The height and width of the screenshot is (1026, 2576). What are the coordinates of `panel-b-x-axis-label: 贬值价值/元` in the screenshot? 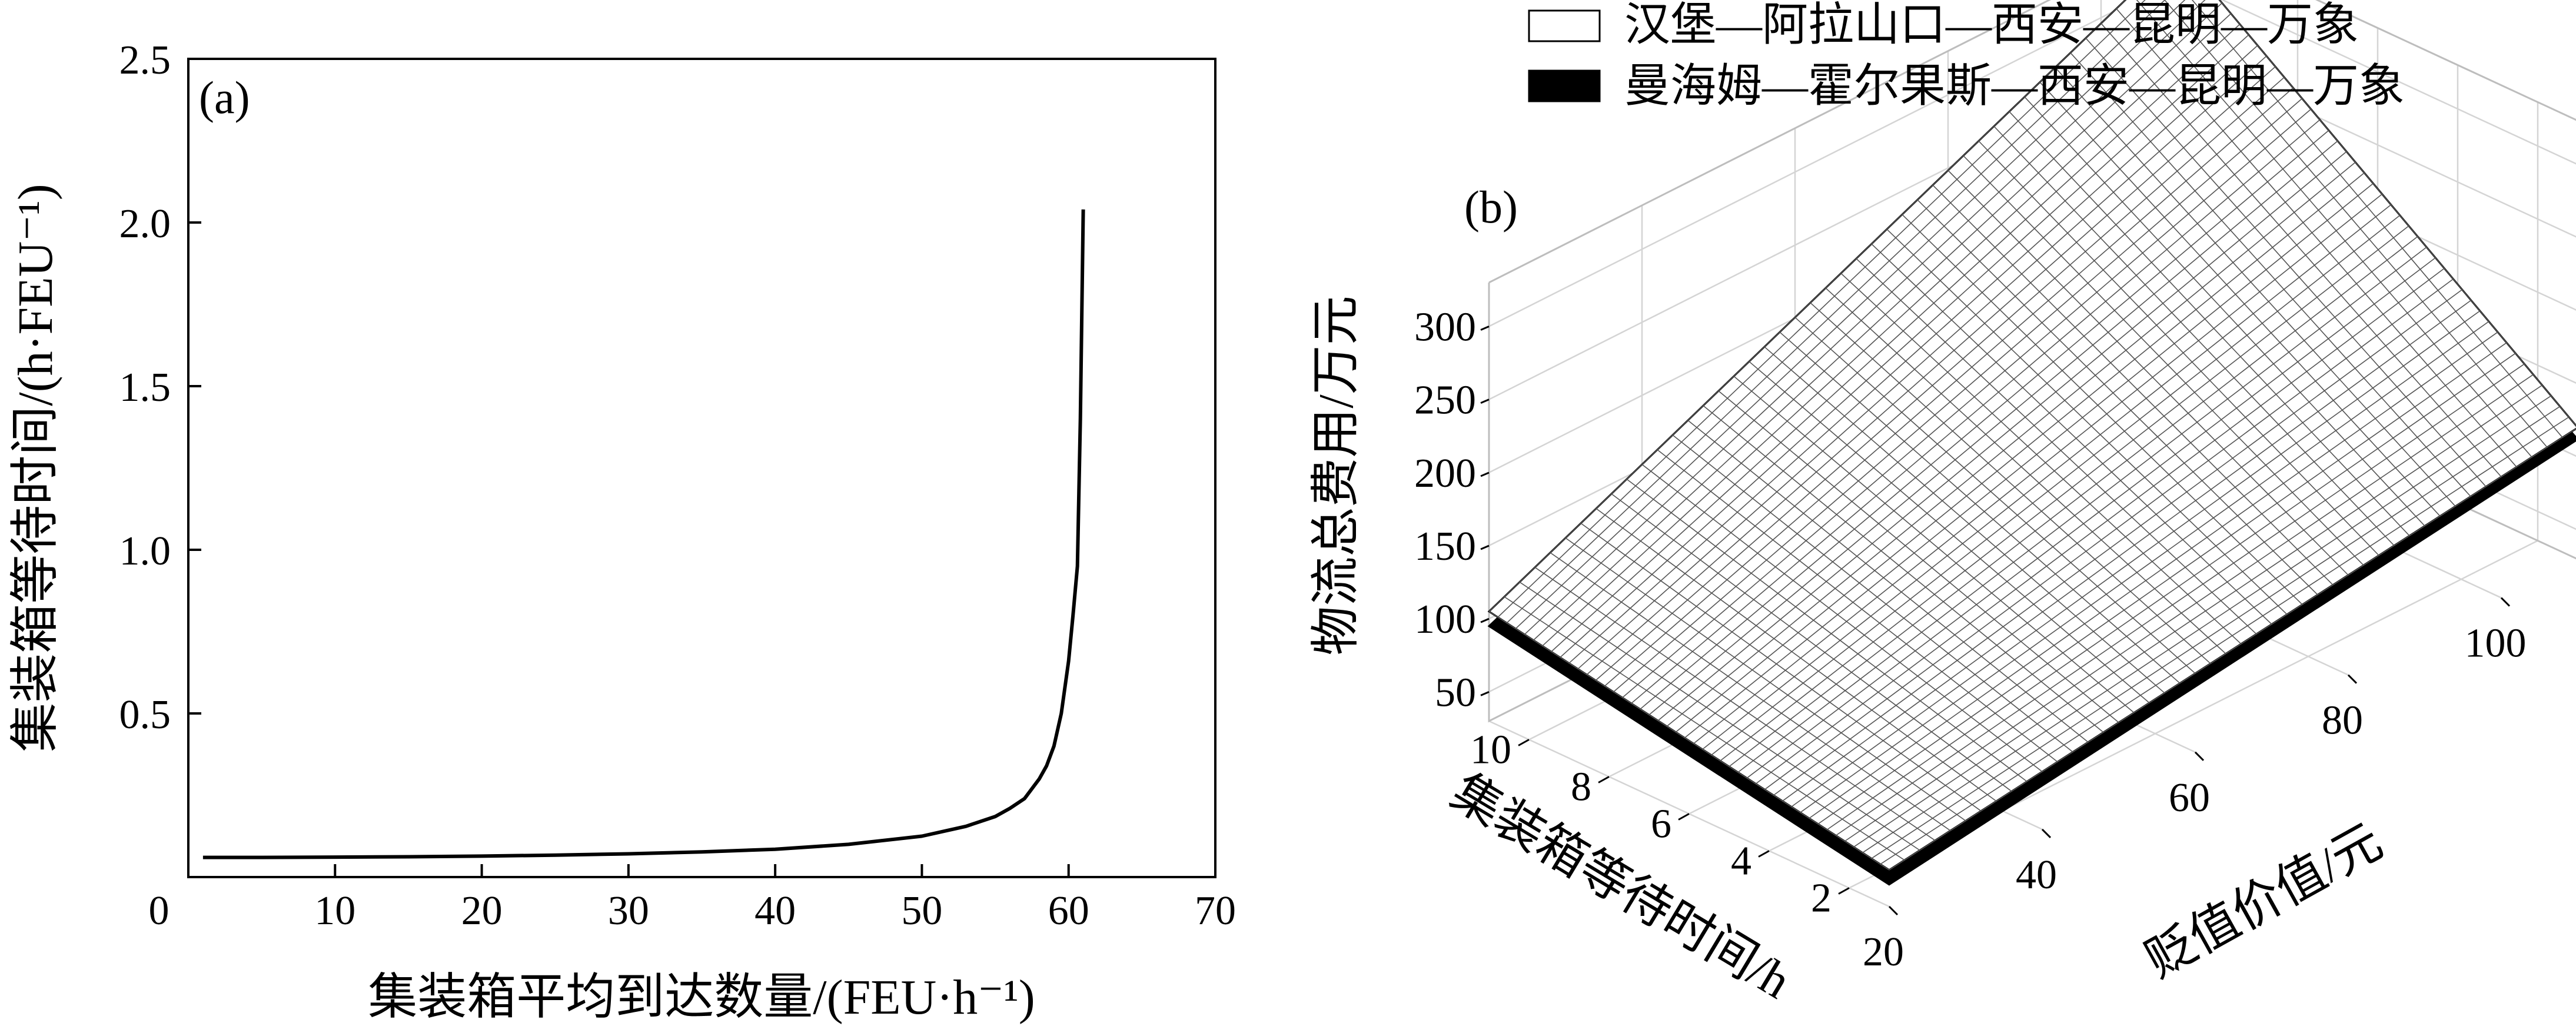 It's located at (2263, 901).